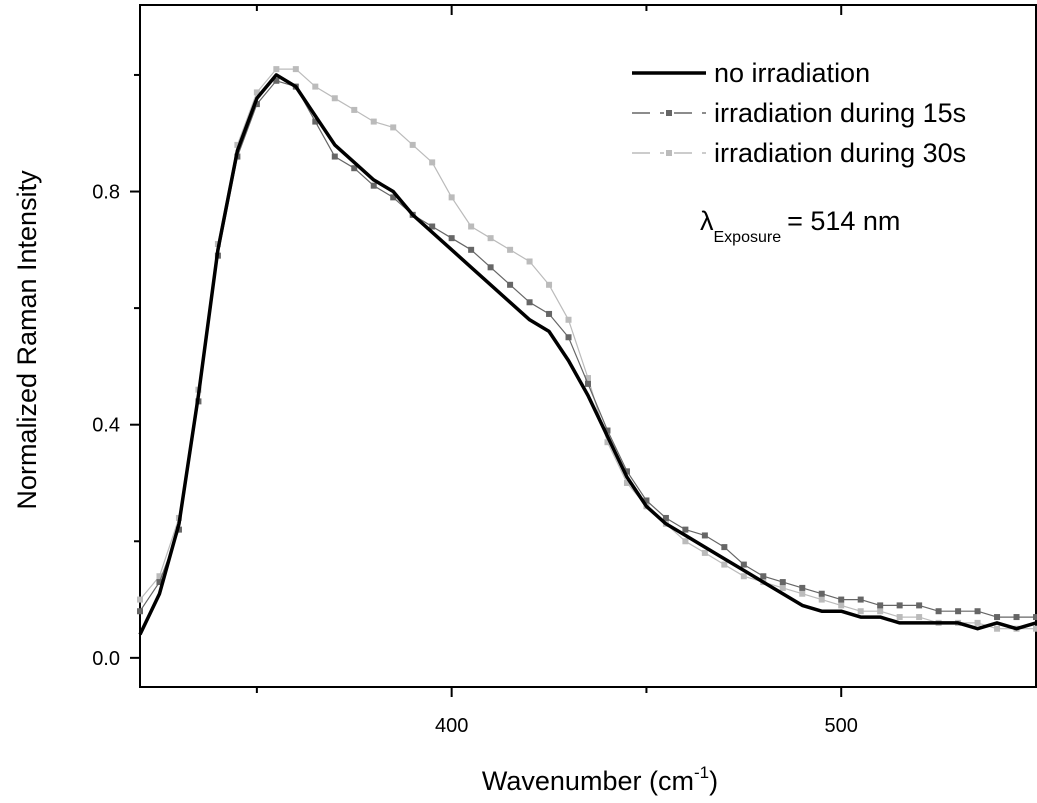 The width and height of the screenshot is (1037, 803). Describe the element at coordinates (840, 153) in the screenshot. I see `legend-label-2: irradiation during 30s` at that location.